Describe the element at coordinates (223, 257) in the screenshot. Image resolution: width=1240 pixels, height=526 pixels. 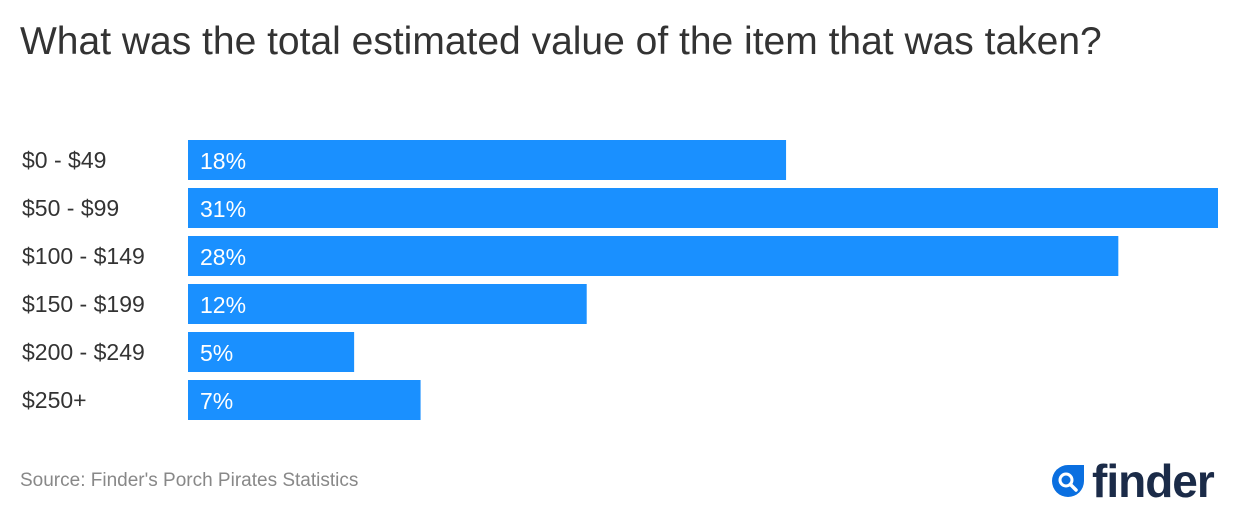
I see `value-label: 28%` at that location.